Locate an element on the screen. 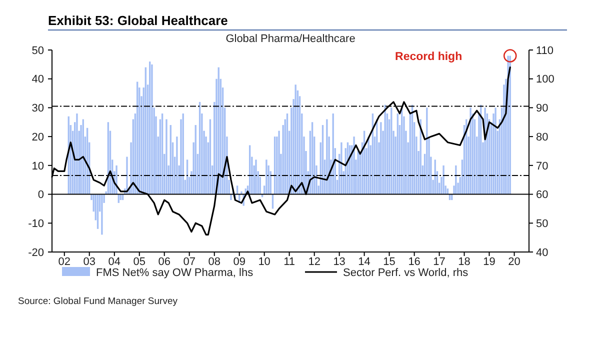  x-tick-label: 20 is located at coordinates (514, 262).